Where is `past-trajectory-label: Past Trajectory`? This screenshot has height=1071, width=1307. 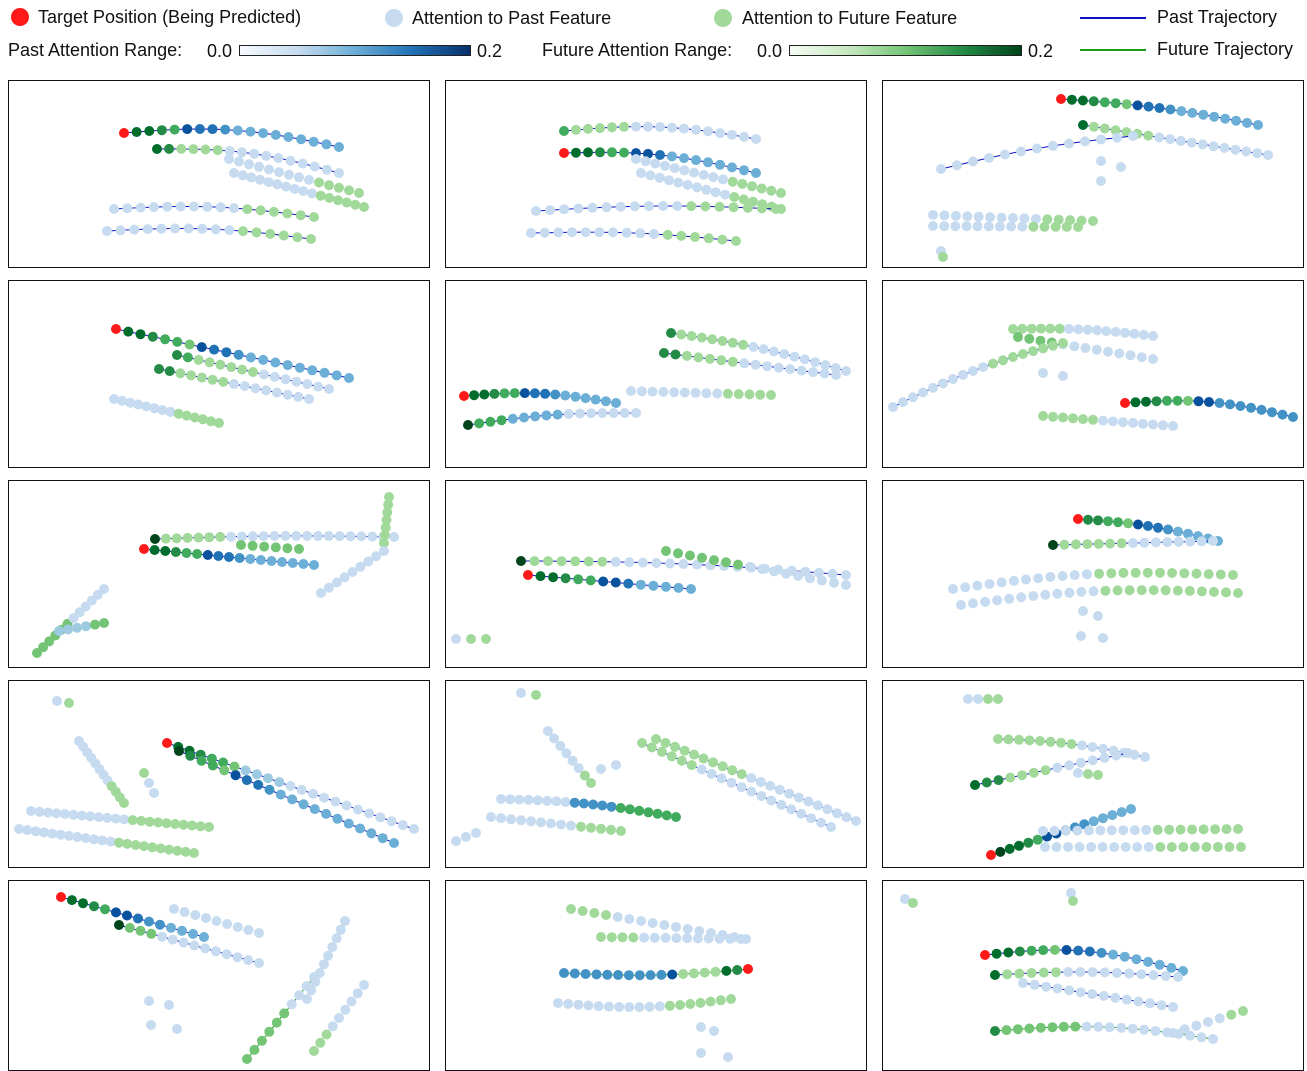
past-trajectory-label: Past Trajectory is located at coordinates (1217, 17).